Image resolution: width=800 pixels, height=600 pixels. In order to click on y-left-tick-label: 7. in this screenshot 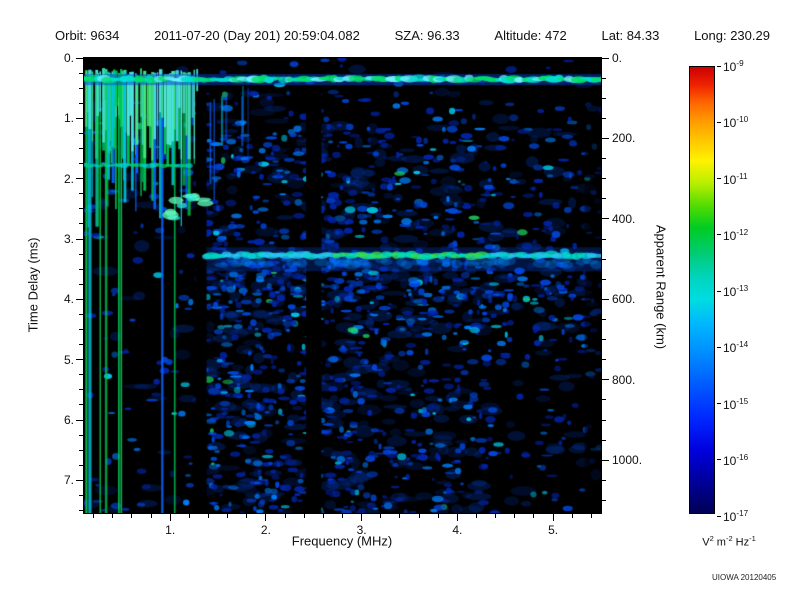, I will do `click(68, 480)`.